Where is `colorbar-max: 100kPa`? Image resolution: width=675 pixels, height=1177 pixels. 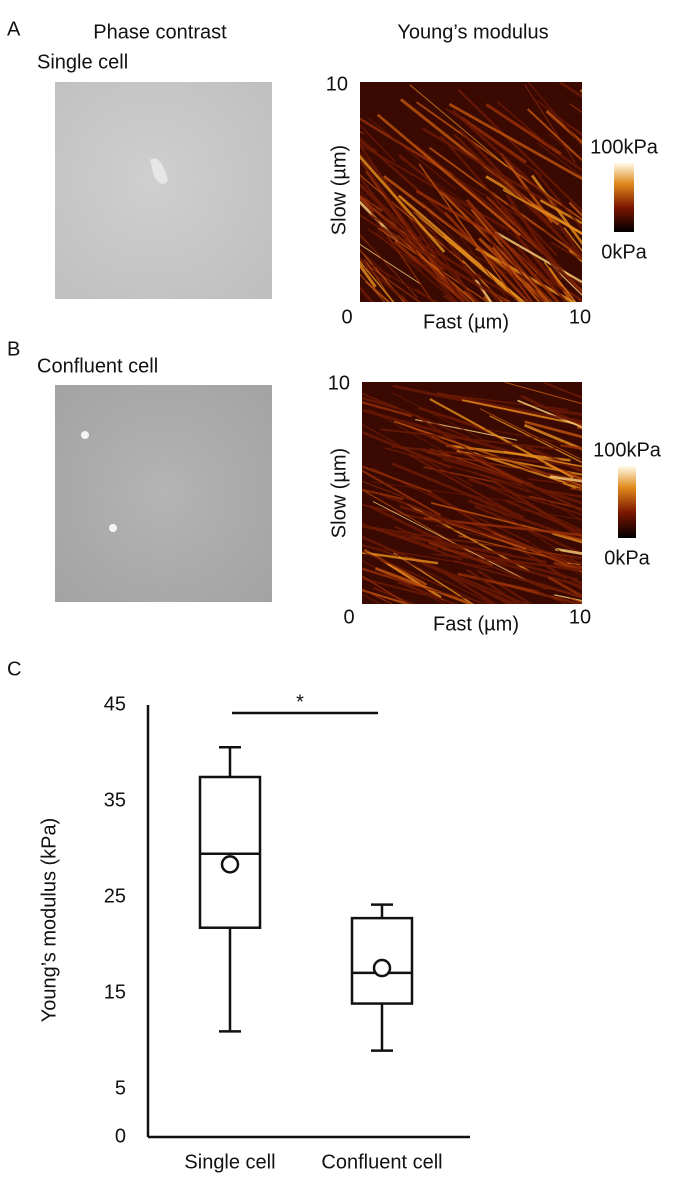 colorbar-max: 100kPa is located at coordinates (627, 450).